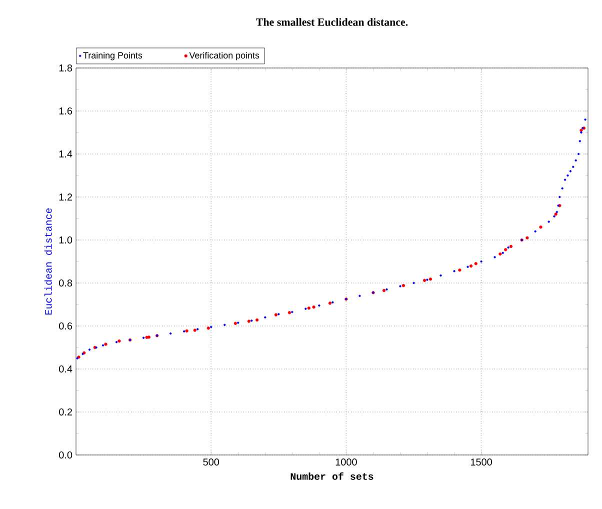 This screenshot has height=509, width=602. Describe the element at coordinates (65, 240) in the screenshot. I see `y-tick-label: 1.0` at that location.